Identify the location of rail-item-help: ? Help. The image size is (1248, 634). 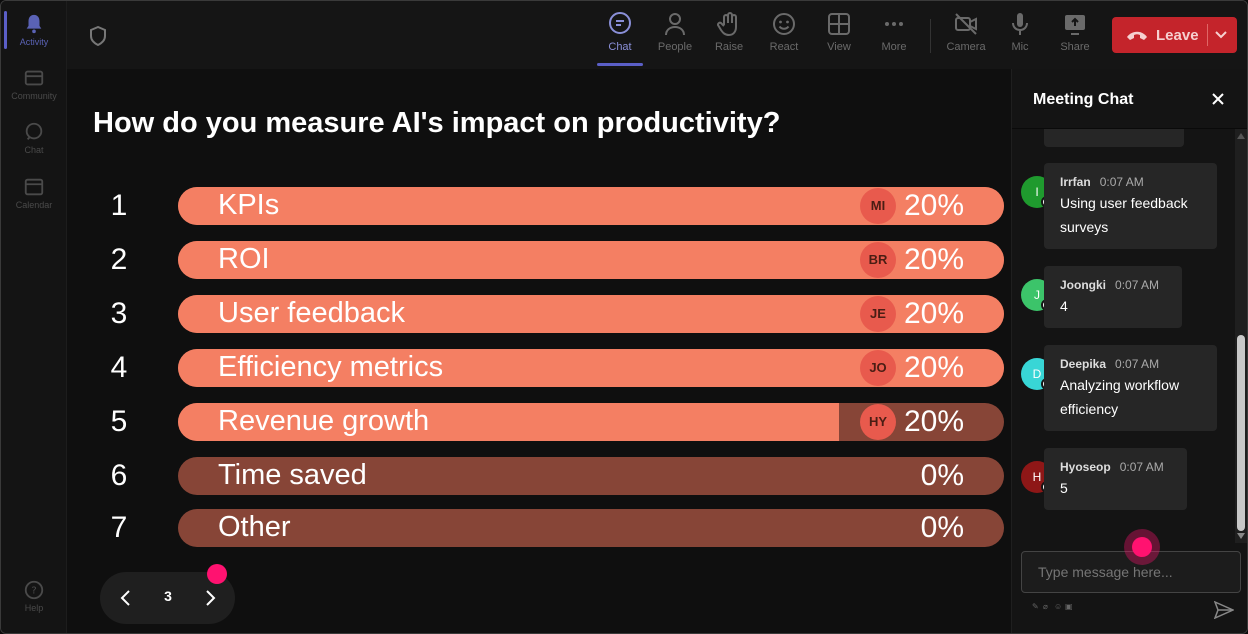
(34, 596).